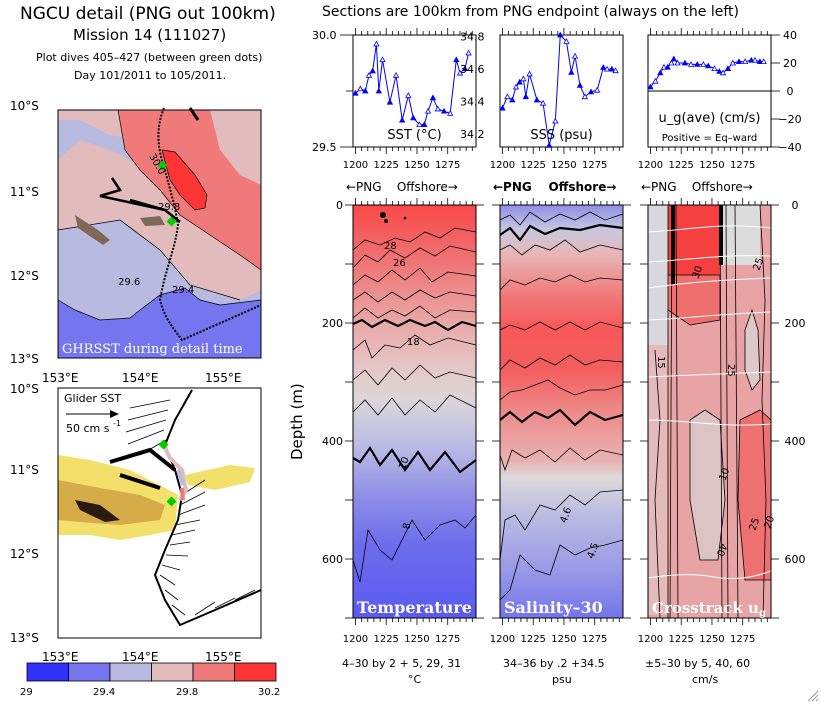  What do you see at coordinates (104, 692) in the screenshot?
I see `colorbar-tick: 29.4` at bounding box center [104, 692].